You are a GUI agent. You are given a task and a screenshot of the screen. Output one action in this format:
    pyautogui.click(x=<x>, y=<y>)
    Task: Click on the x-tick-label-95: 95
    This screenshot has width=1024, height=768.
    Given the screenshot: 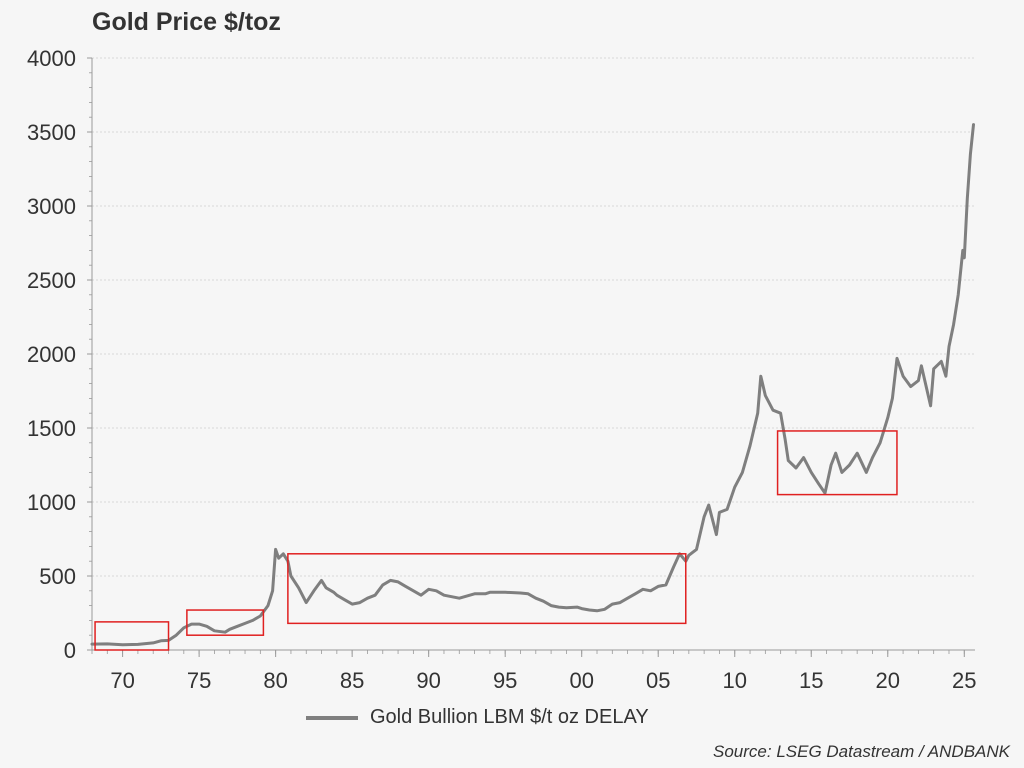 What is the action you would take?
    pyautogui.click(x=505, y=680)
    